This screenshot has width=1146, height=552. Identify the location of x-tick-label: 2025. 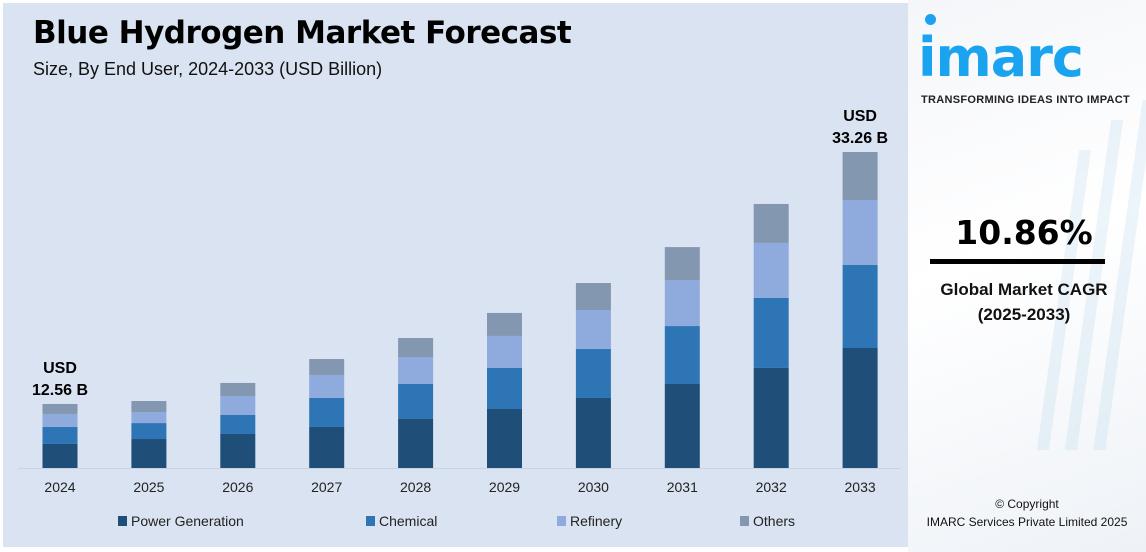
(148, 487).